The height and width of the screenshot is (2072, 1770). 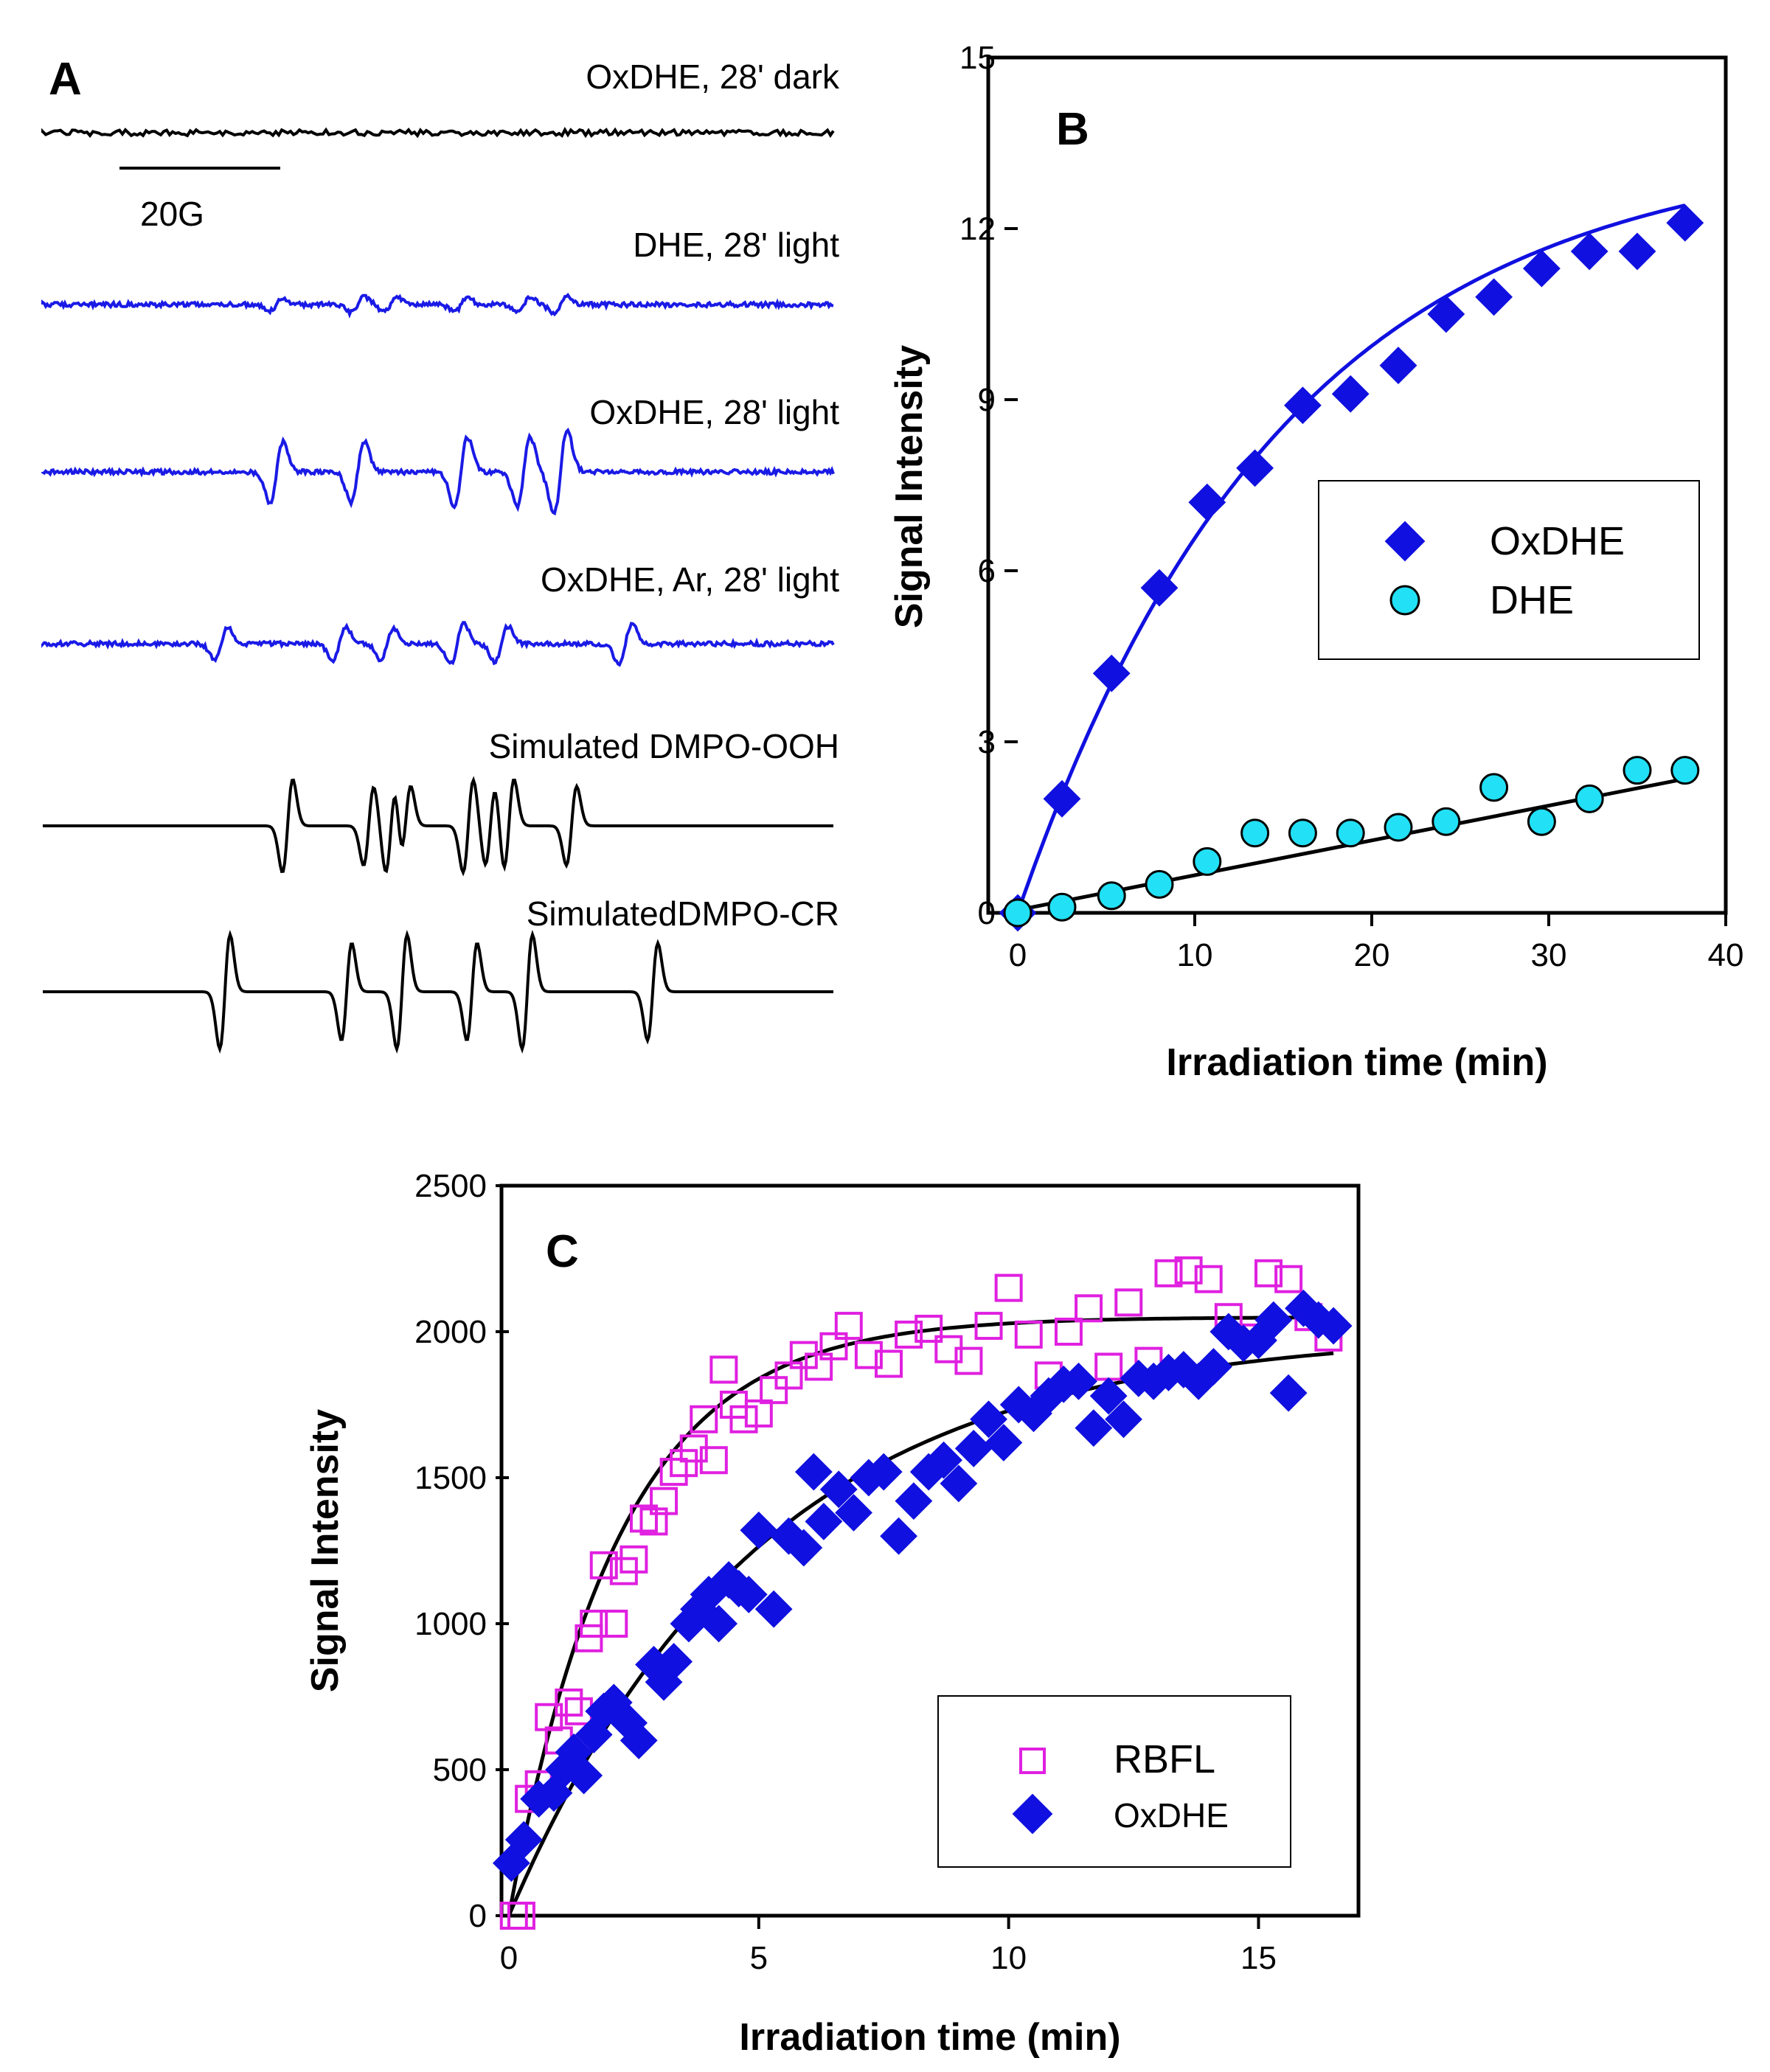 I want to click on panel-b-letter: B, so click(x=1072, y=129).